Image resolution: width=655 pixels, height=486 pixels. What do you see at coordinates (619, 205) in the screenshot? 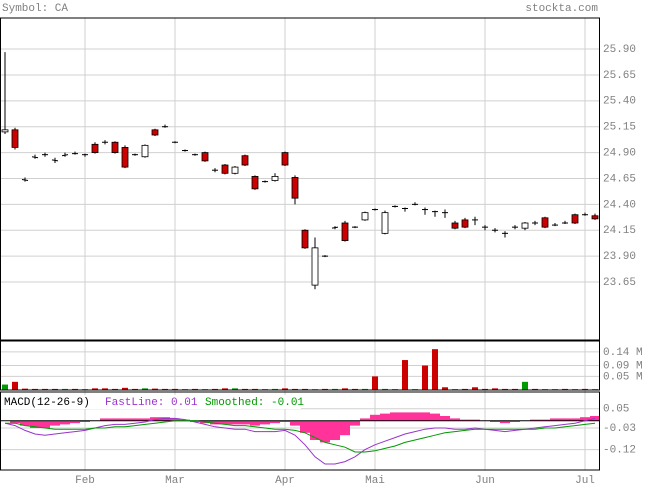
I see `y-tick-label: 24.40` at bounding box center [619, 205].